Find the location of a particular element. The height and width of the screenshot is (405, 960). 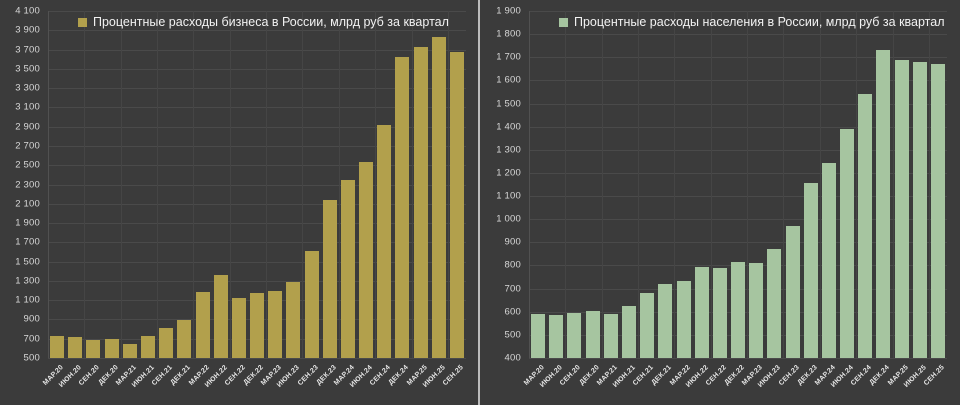

y-tick-label: 2 300 is located at coordinates (27, 184).